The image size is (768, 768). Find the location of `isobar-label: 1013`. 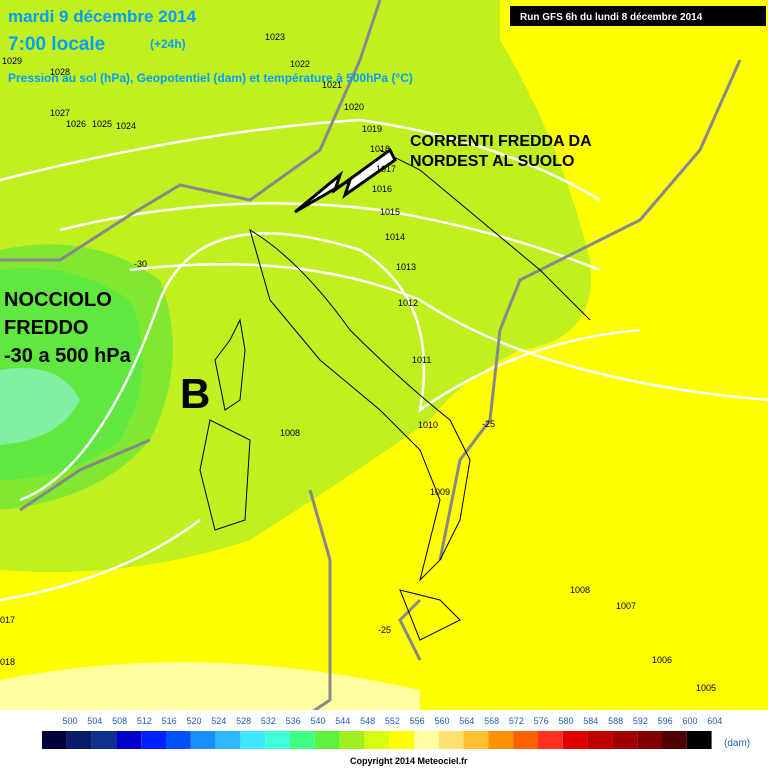

isobar-label: 1013 is located at coordinates (406, 267).